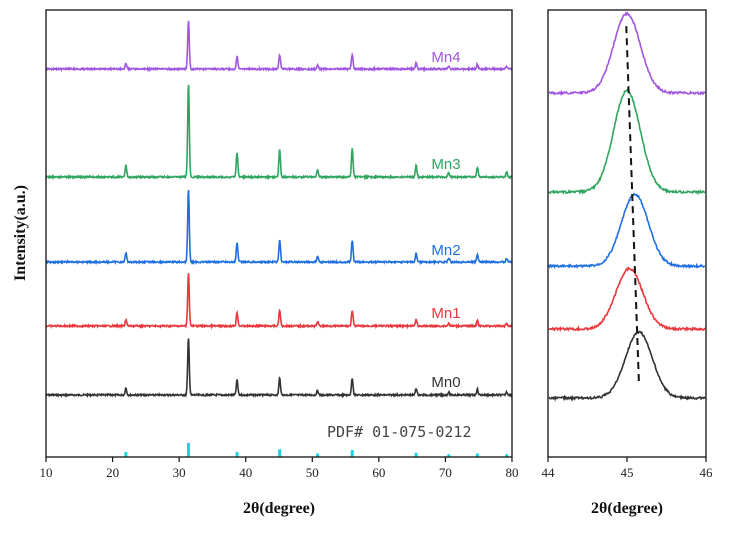  What do you see at coordinates (445, 472) in the screenshot?
I see `main-x-tick-label: 70` at bounding box center [445, 472].